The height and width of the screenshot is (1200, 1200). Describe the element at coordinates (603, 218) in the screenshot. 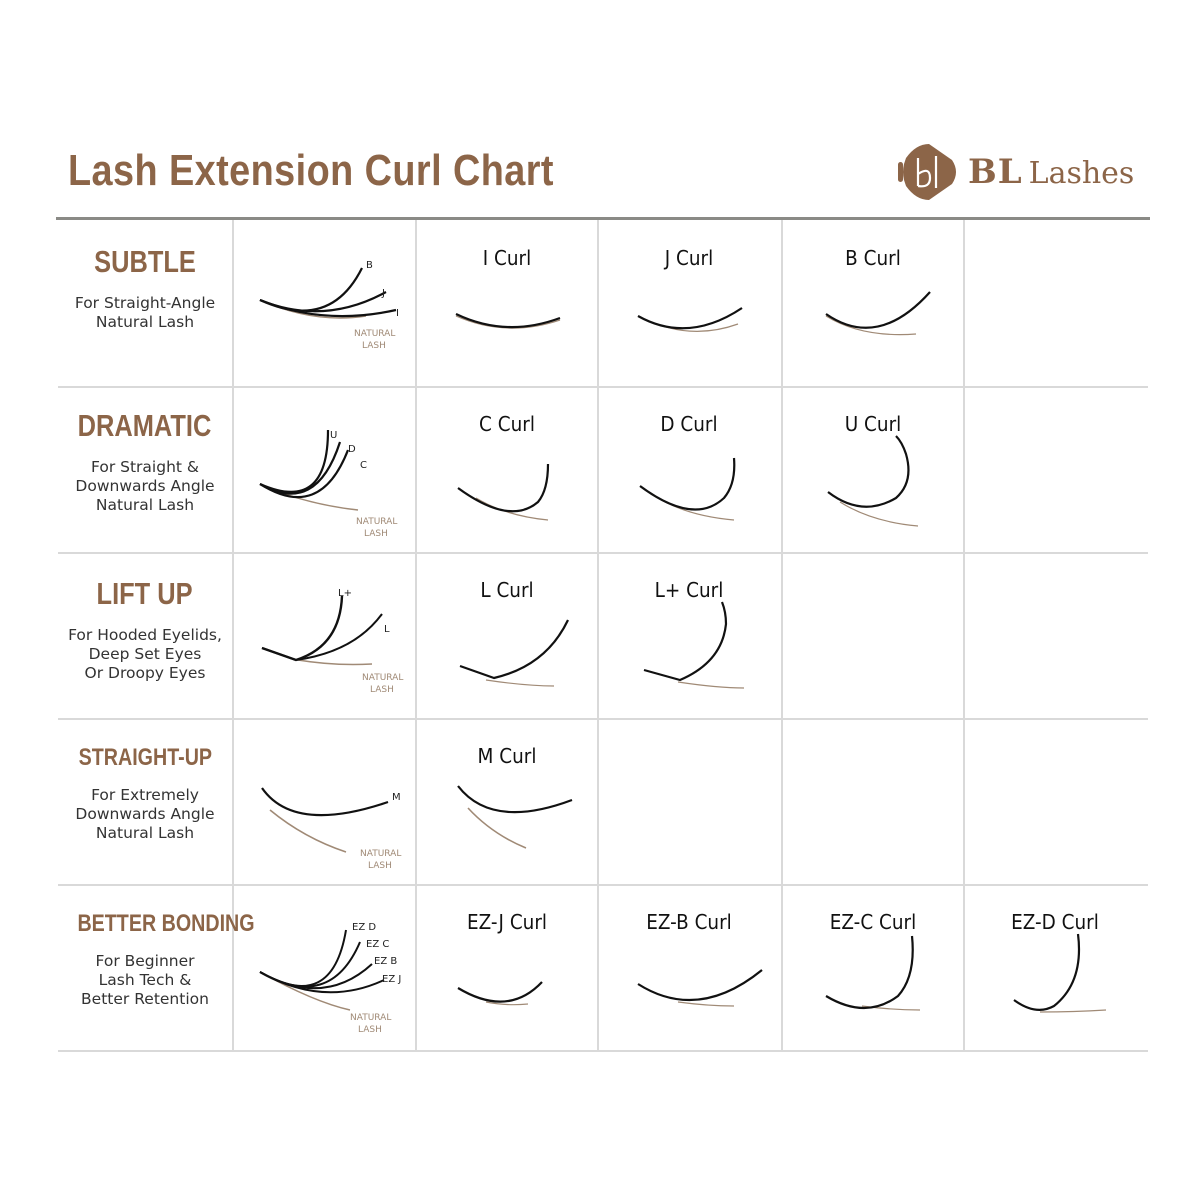

I see `header-rule` at that location.